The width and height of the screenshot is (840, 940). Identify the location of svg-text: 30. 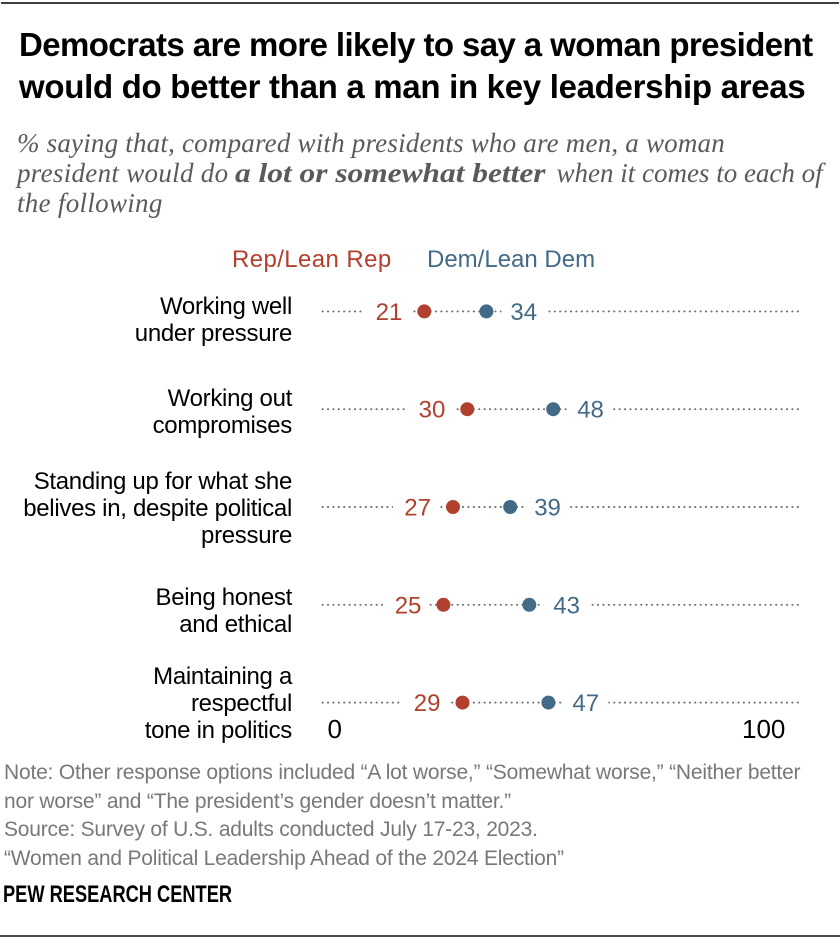
(432, 410).